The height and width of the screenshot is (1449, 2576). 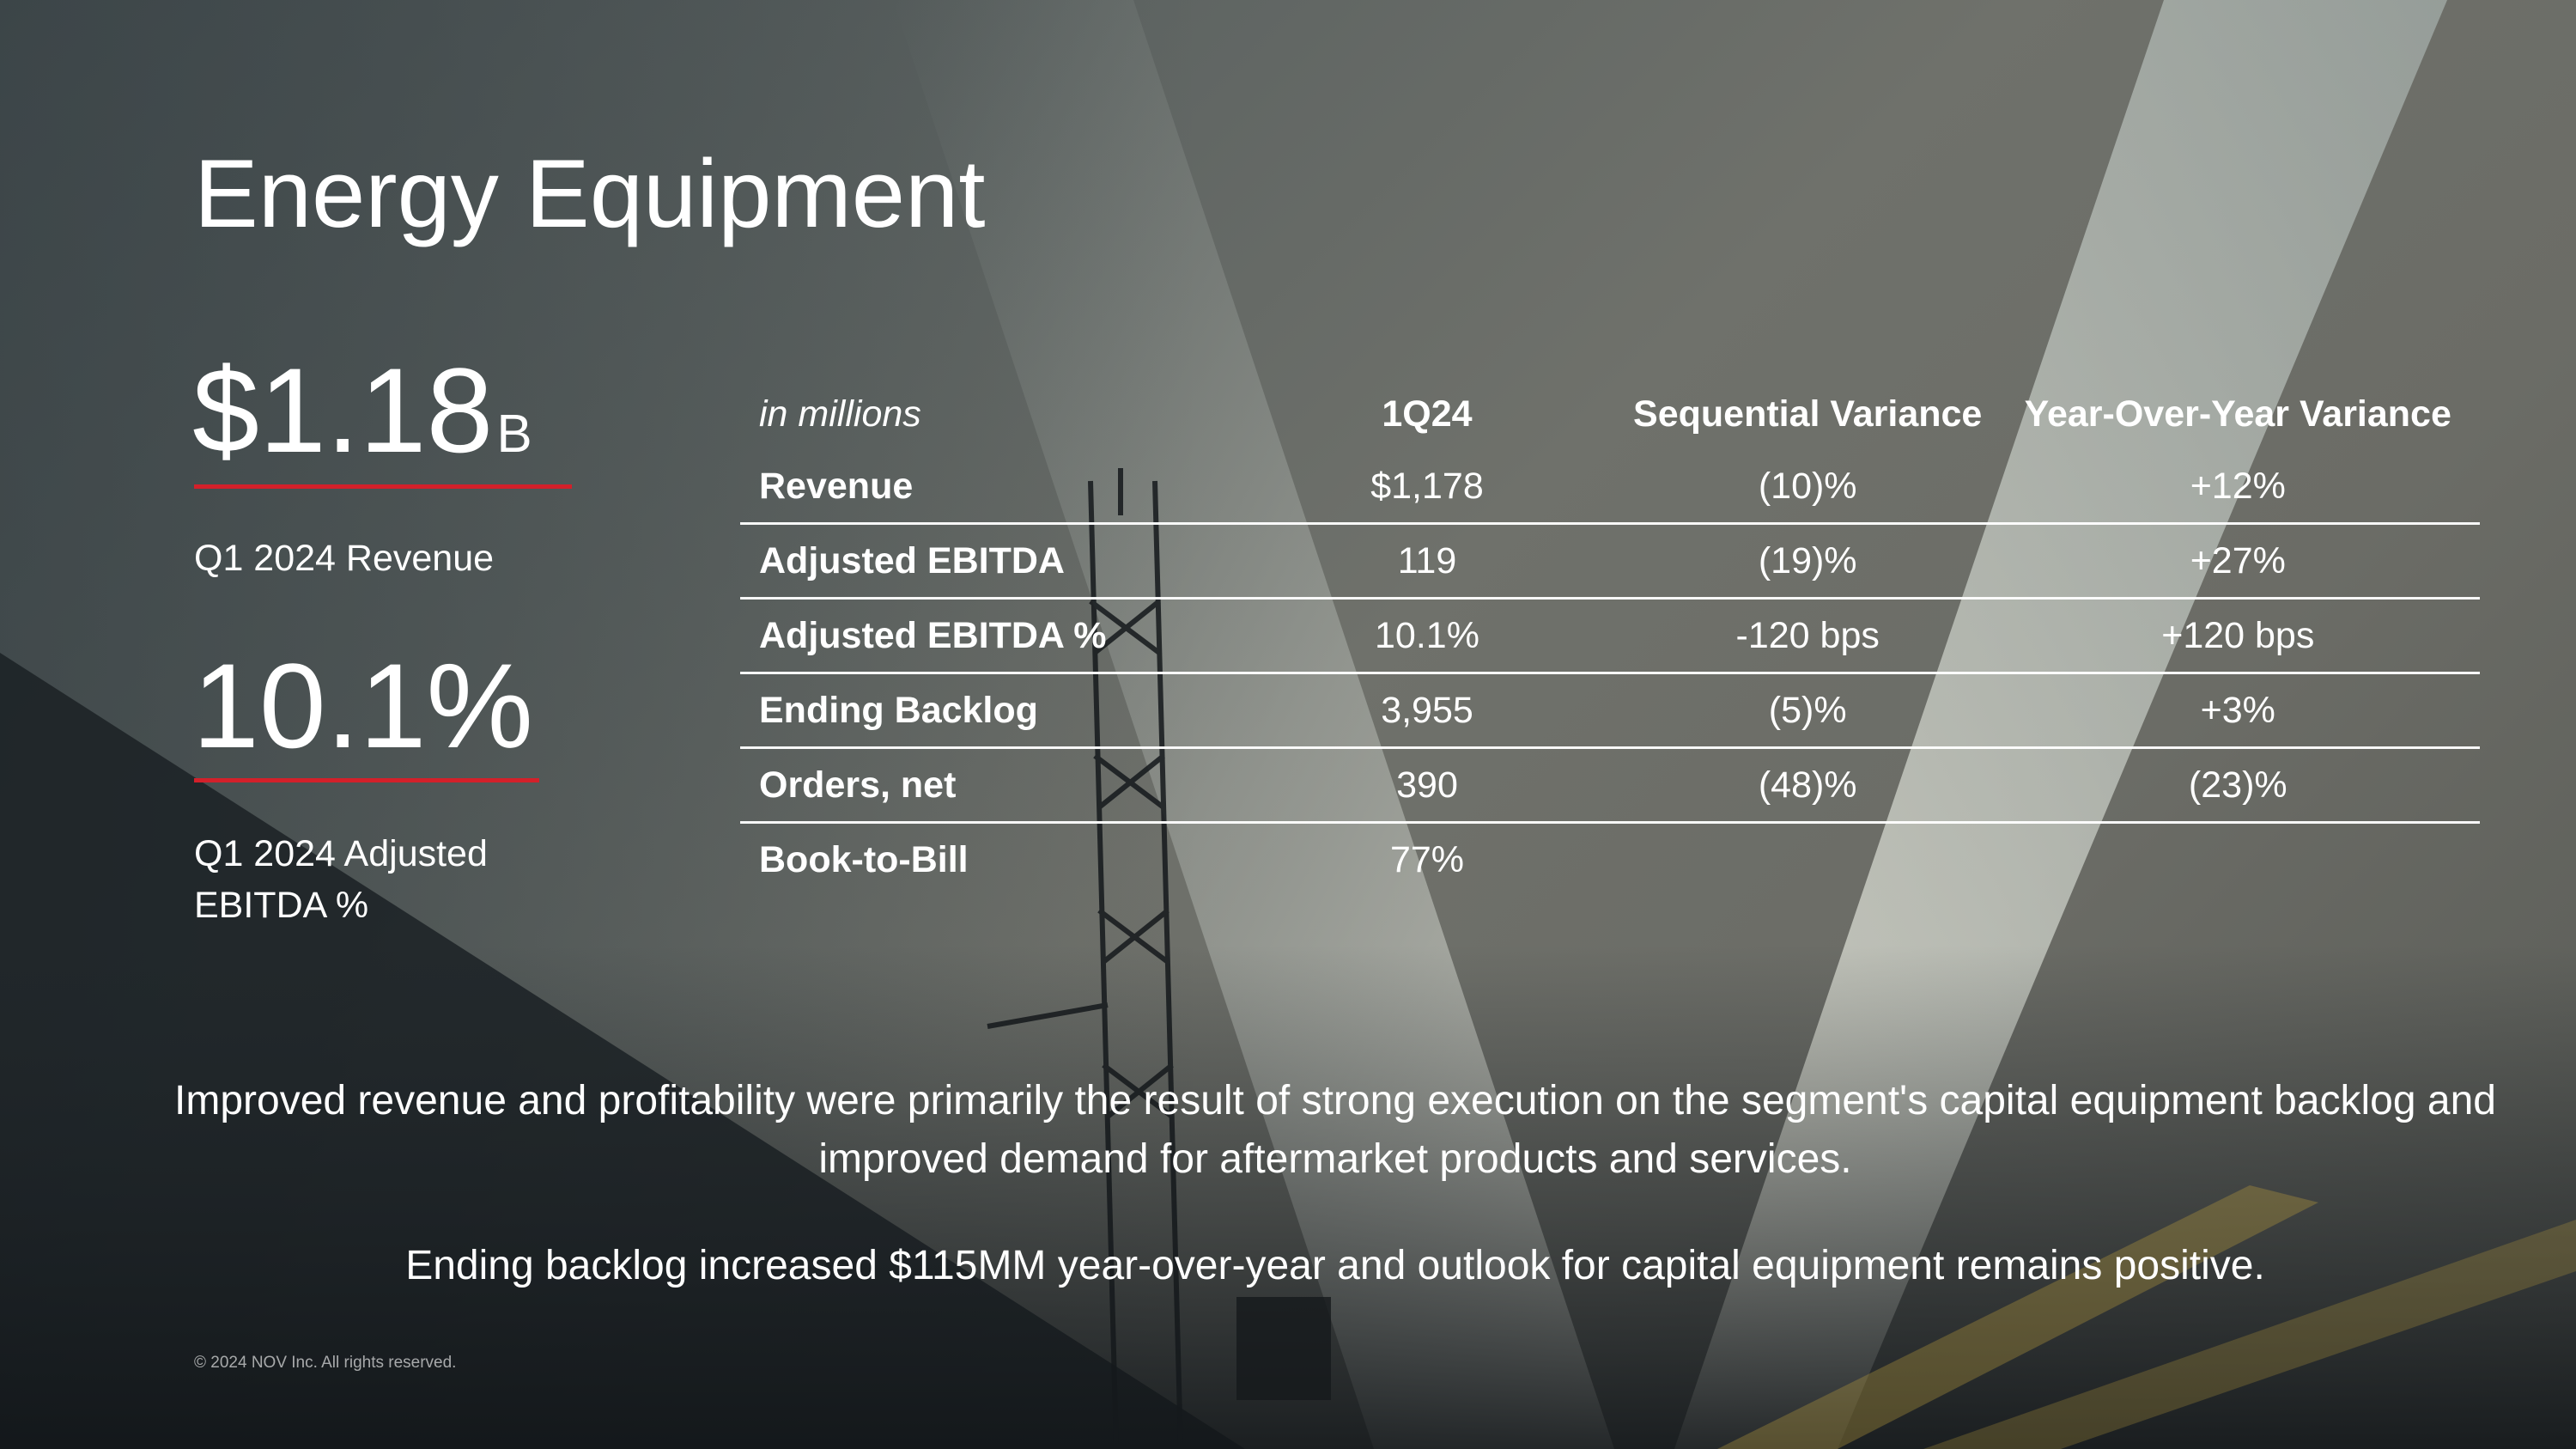 I want to click on header-sequential: Sequential Variance, so click(x=1808, y=414).